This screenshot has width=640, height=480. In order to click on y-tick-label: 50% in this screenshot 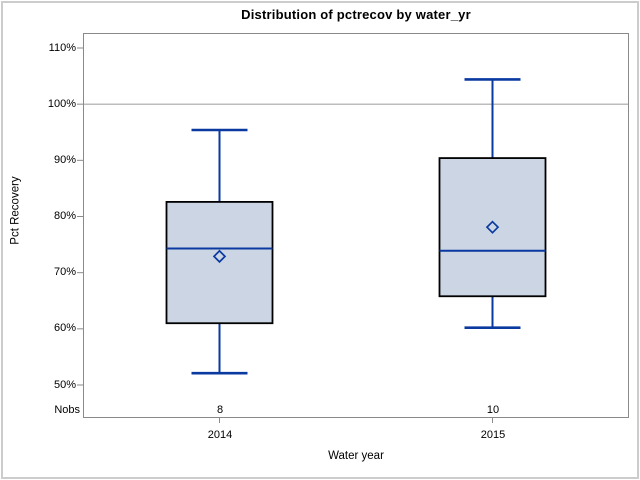, I will do `click(64, 385)`.